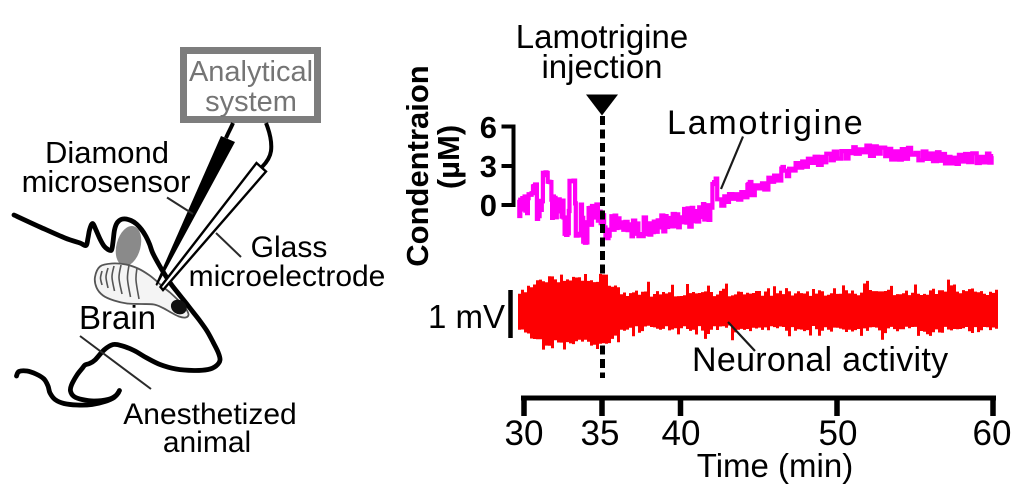 This screenshot has width=1024, height=503. What do you see at coordinates (107, 152) in the screenshot?
I see `svg-text: Diamond` at bounding box center [107, 152].